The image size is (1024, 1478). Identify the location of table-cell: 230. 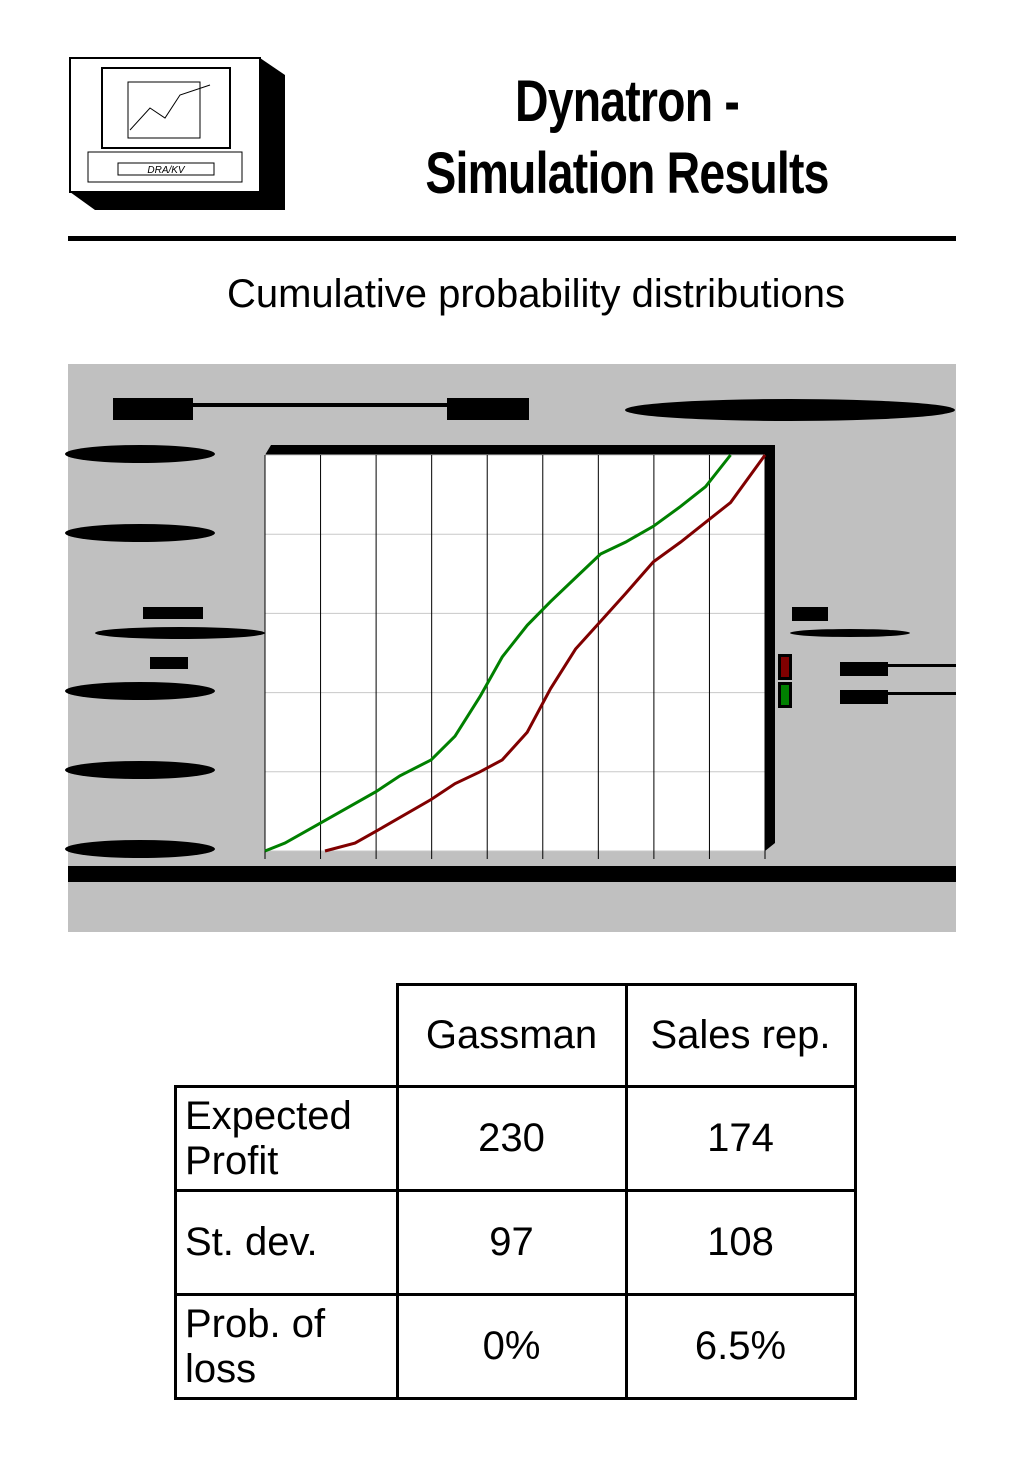
(511, 1138).